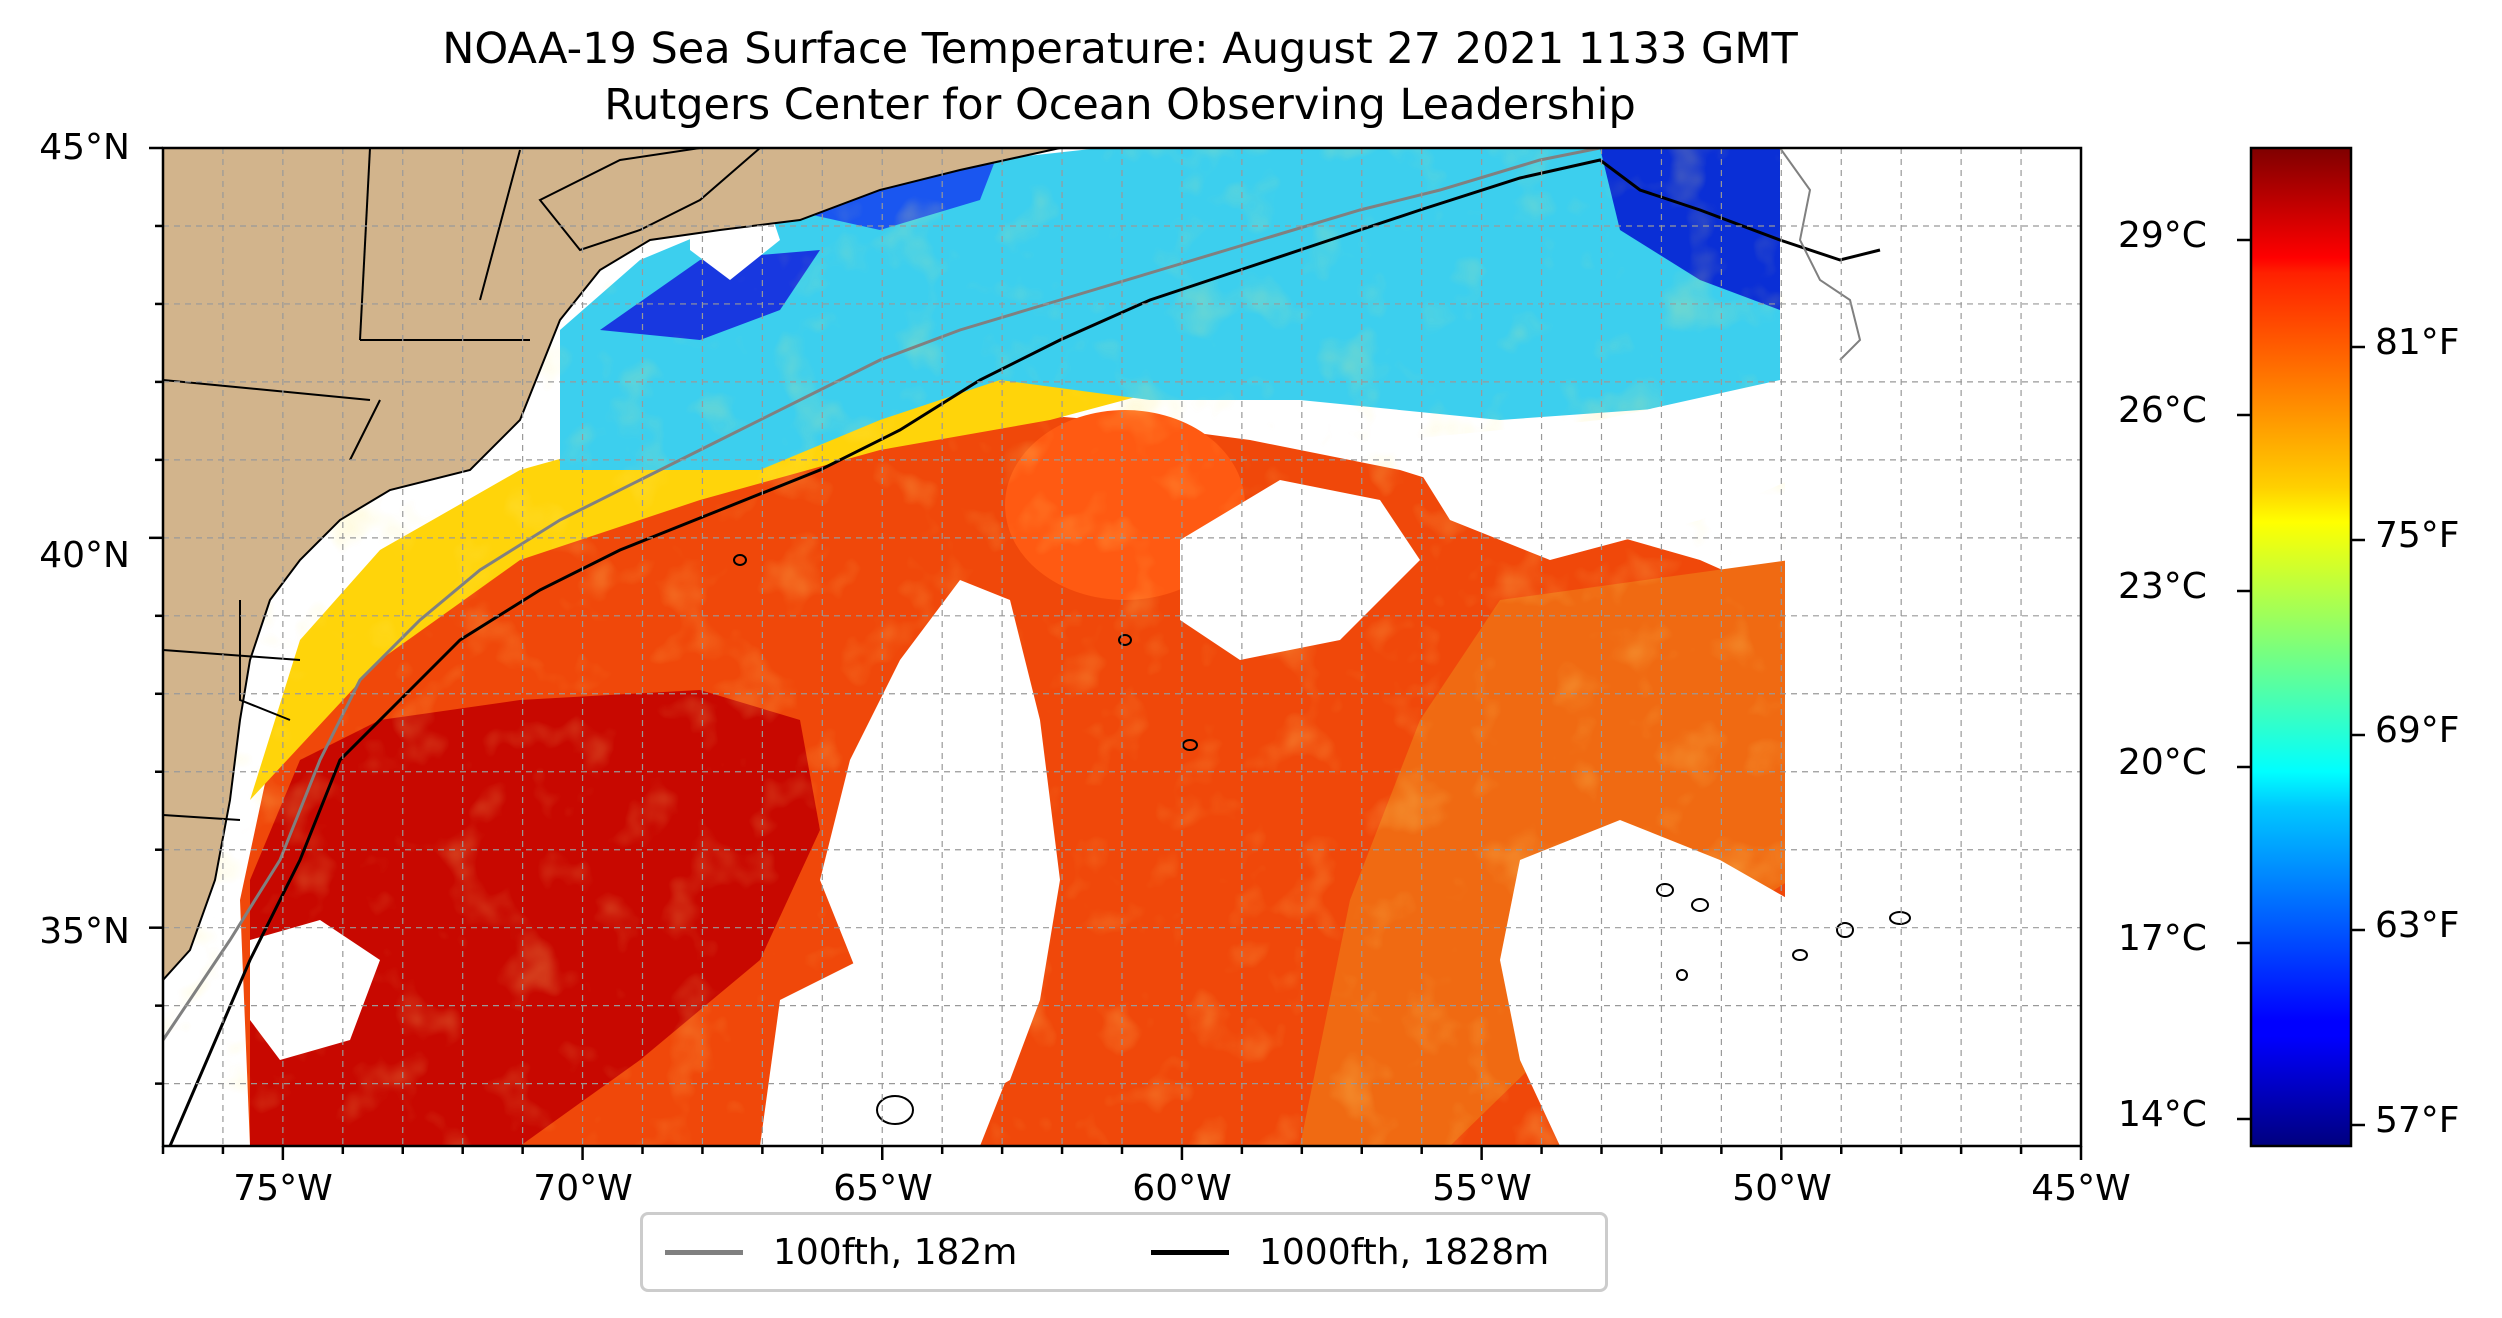 The width and height of the screenshot is (2502, 1318). Describe the element at coordinates (583, 1188) in the screenshot. I see `lon-label-70w: 70°W` at that location.